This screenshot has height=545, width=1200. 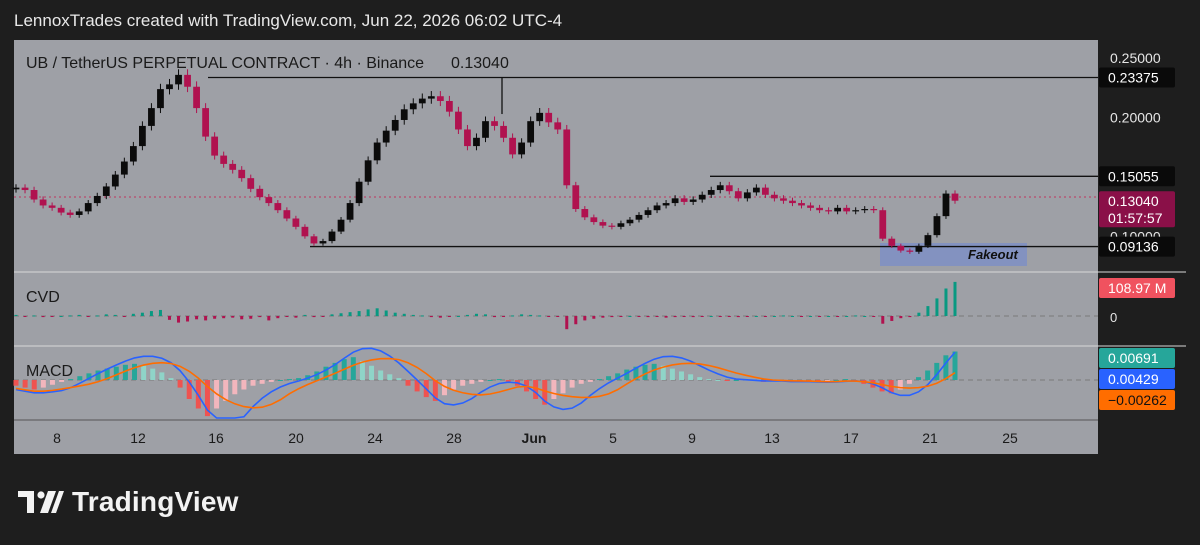 What do you see at coordinates (1133, 247) in the screenshot?
I see `level-tag: 0.09136` at bounding box center [1133, 247].